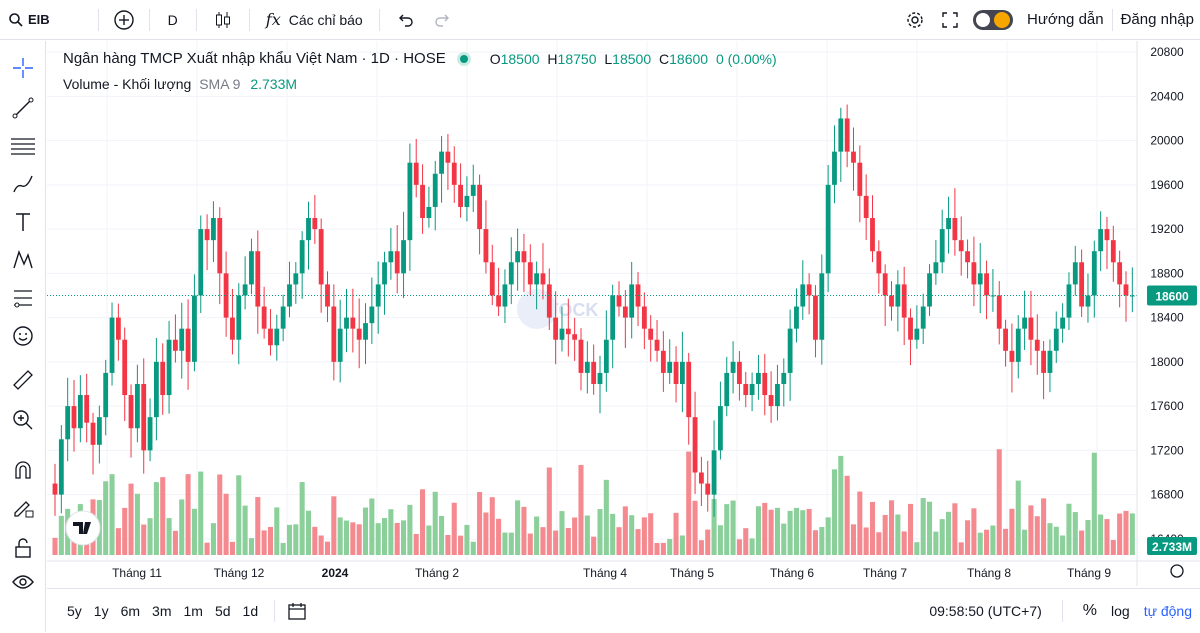  I want to click on crosshair-tool, so click(23, 68).